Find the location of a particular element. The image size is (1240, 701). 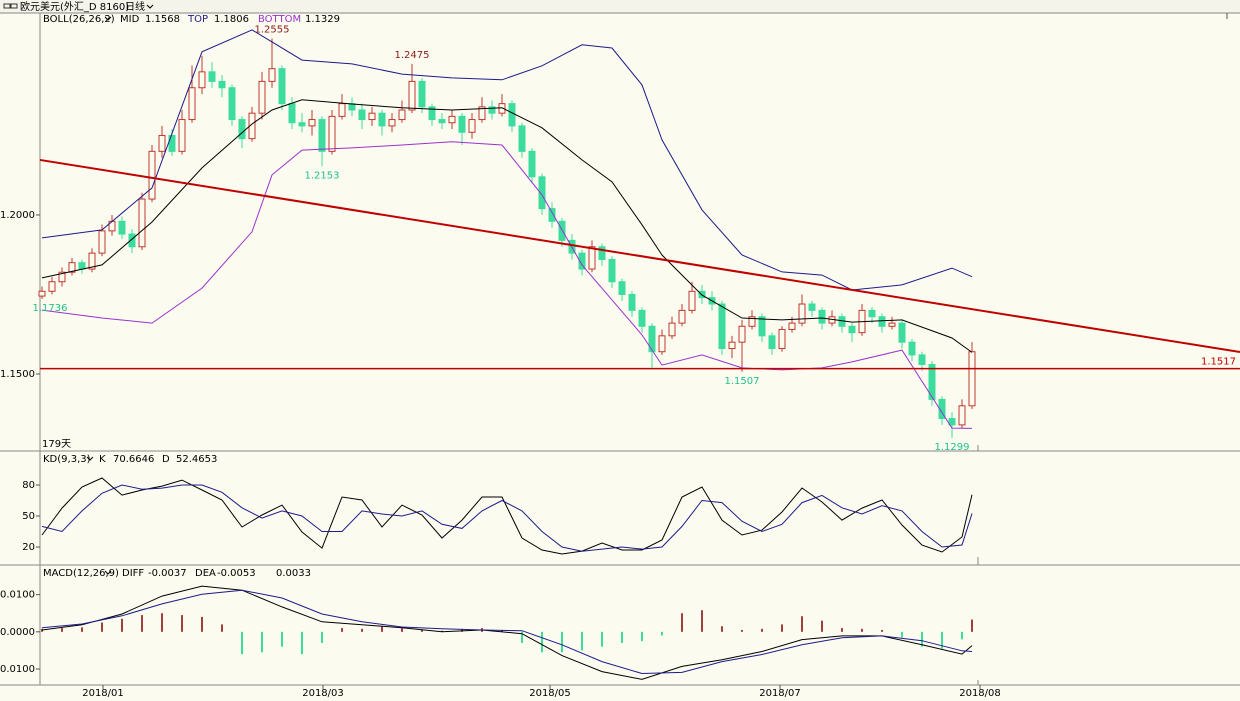

title-bar is located at coordinates (620, 6).